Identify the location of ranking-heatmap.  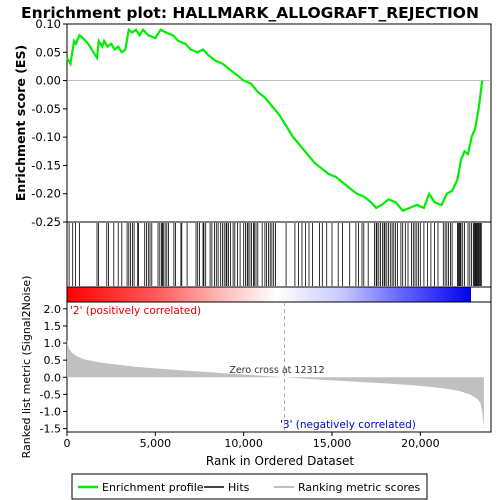
(279, 294).